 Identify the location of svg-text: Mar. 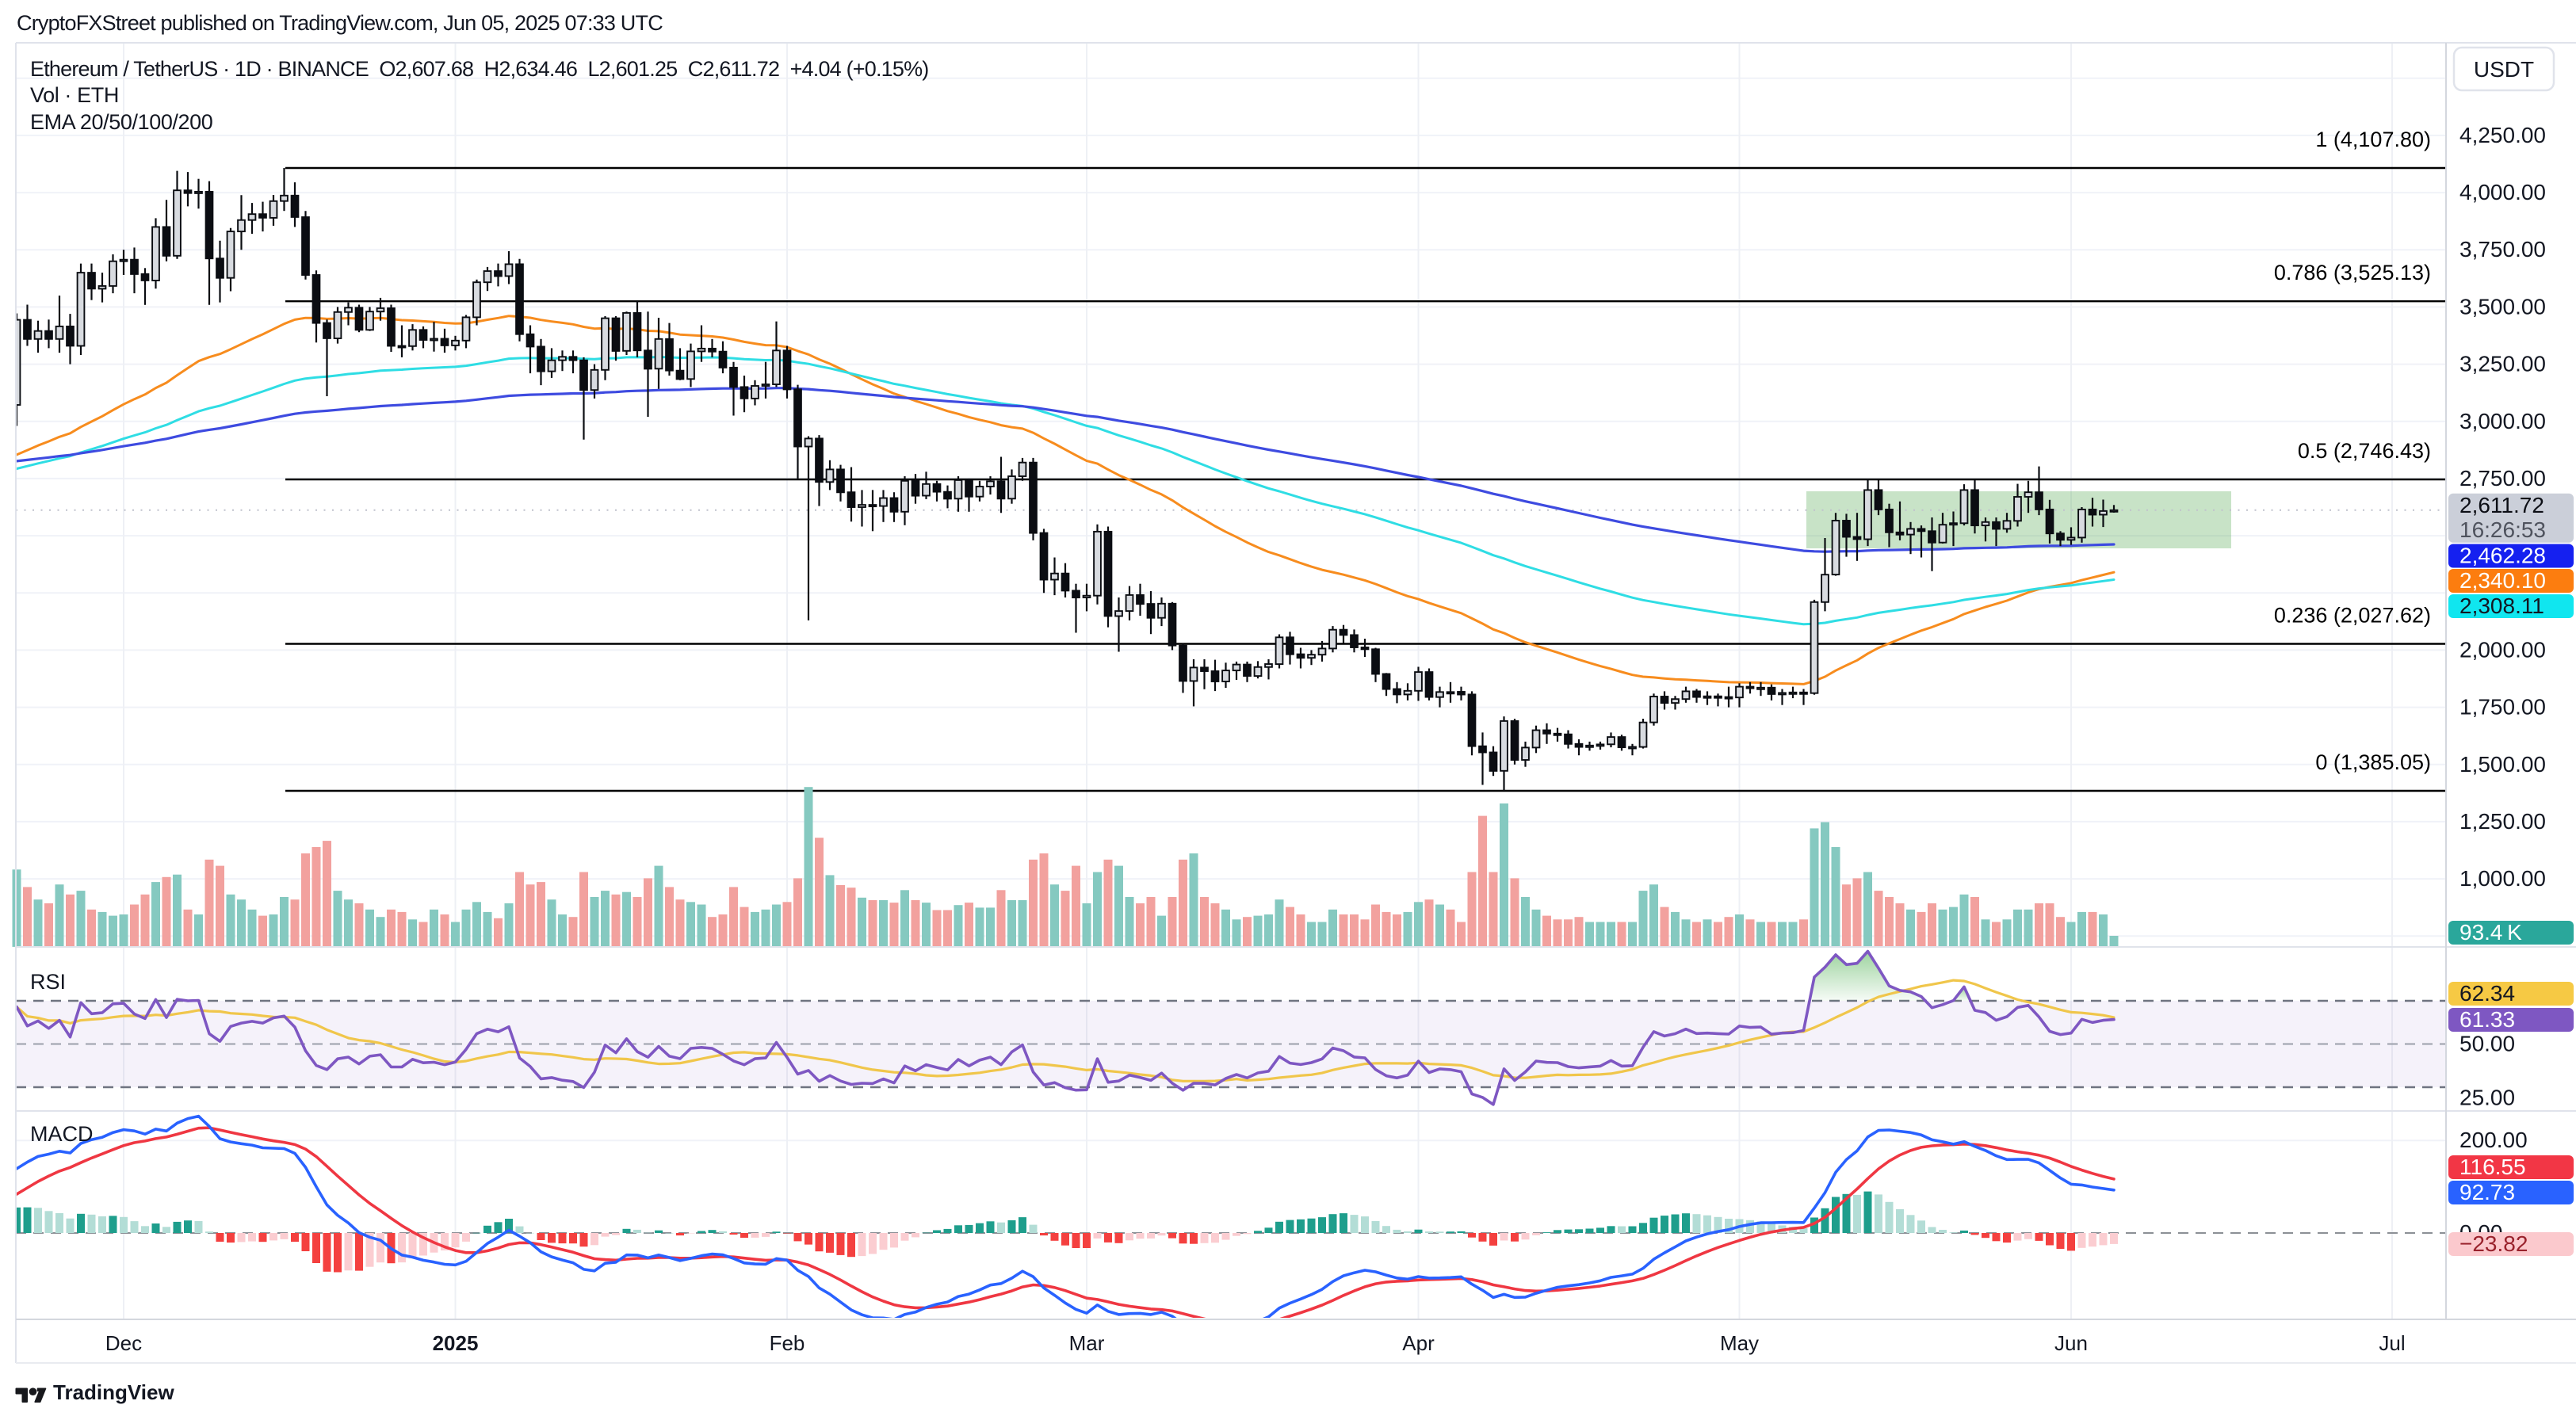
(1087, 1343).